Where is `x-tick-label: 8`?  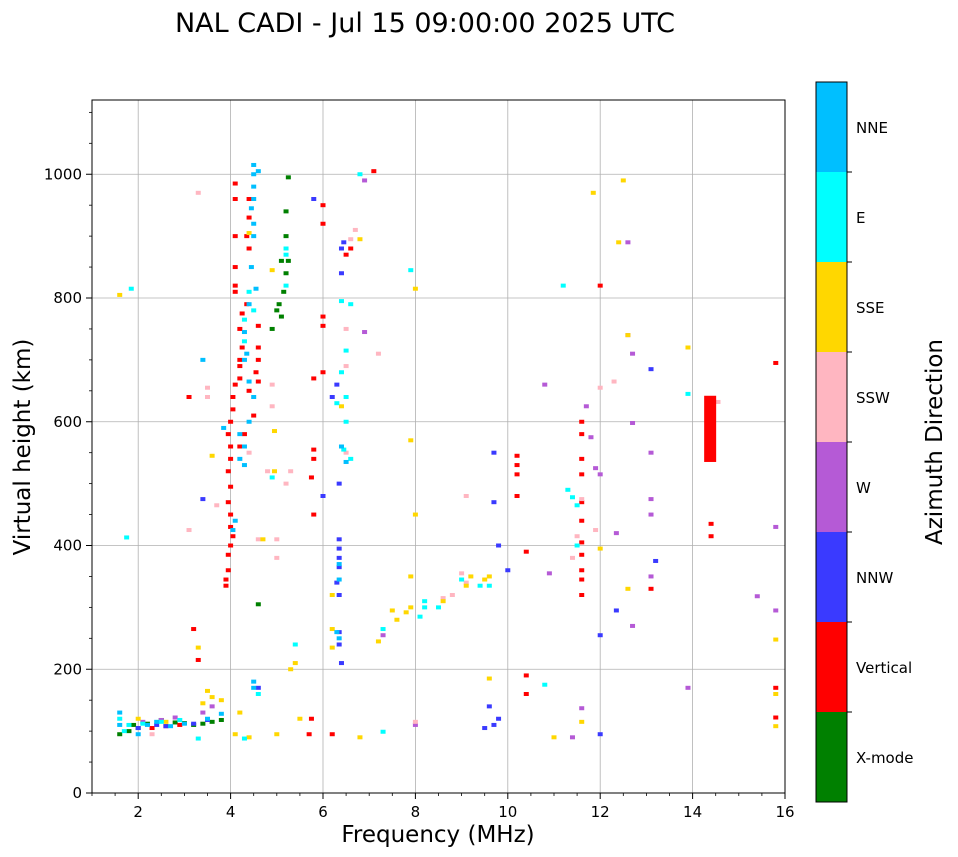
x-tick-label: 8 is located at coordinates (416, 812).